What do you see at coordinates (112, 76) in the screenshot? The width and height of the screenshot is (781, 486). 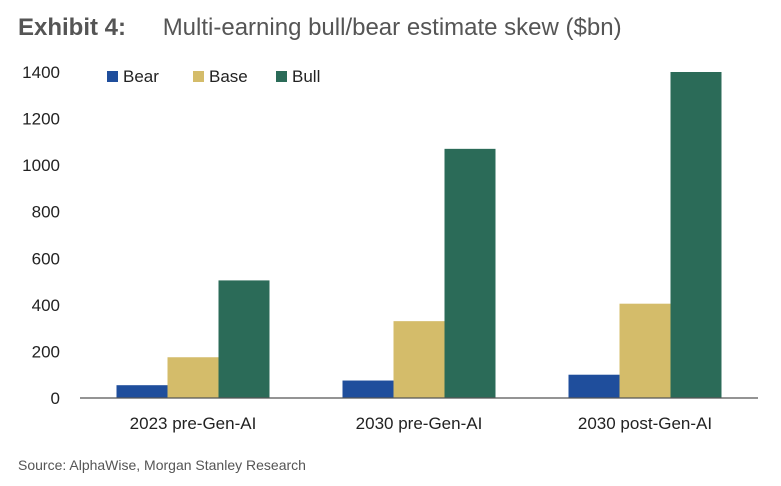 I see `legend-swatch-bear` at bounding box center [112, 76].